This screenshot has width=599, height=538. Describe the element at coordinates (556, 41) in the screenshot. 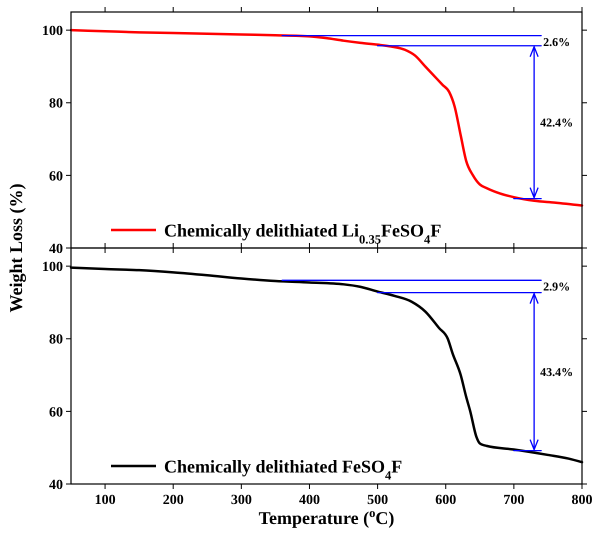

I see `annotation: 2.6%` at that location.